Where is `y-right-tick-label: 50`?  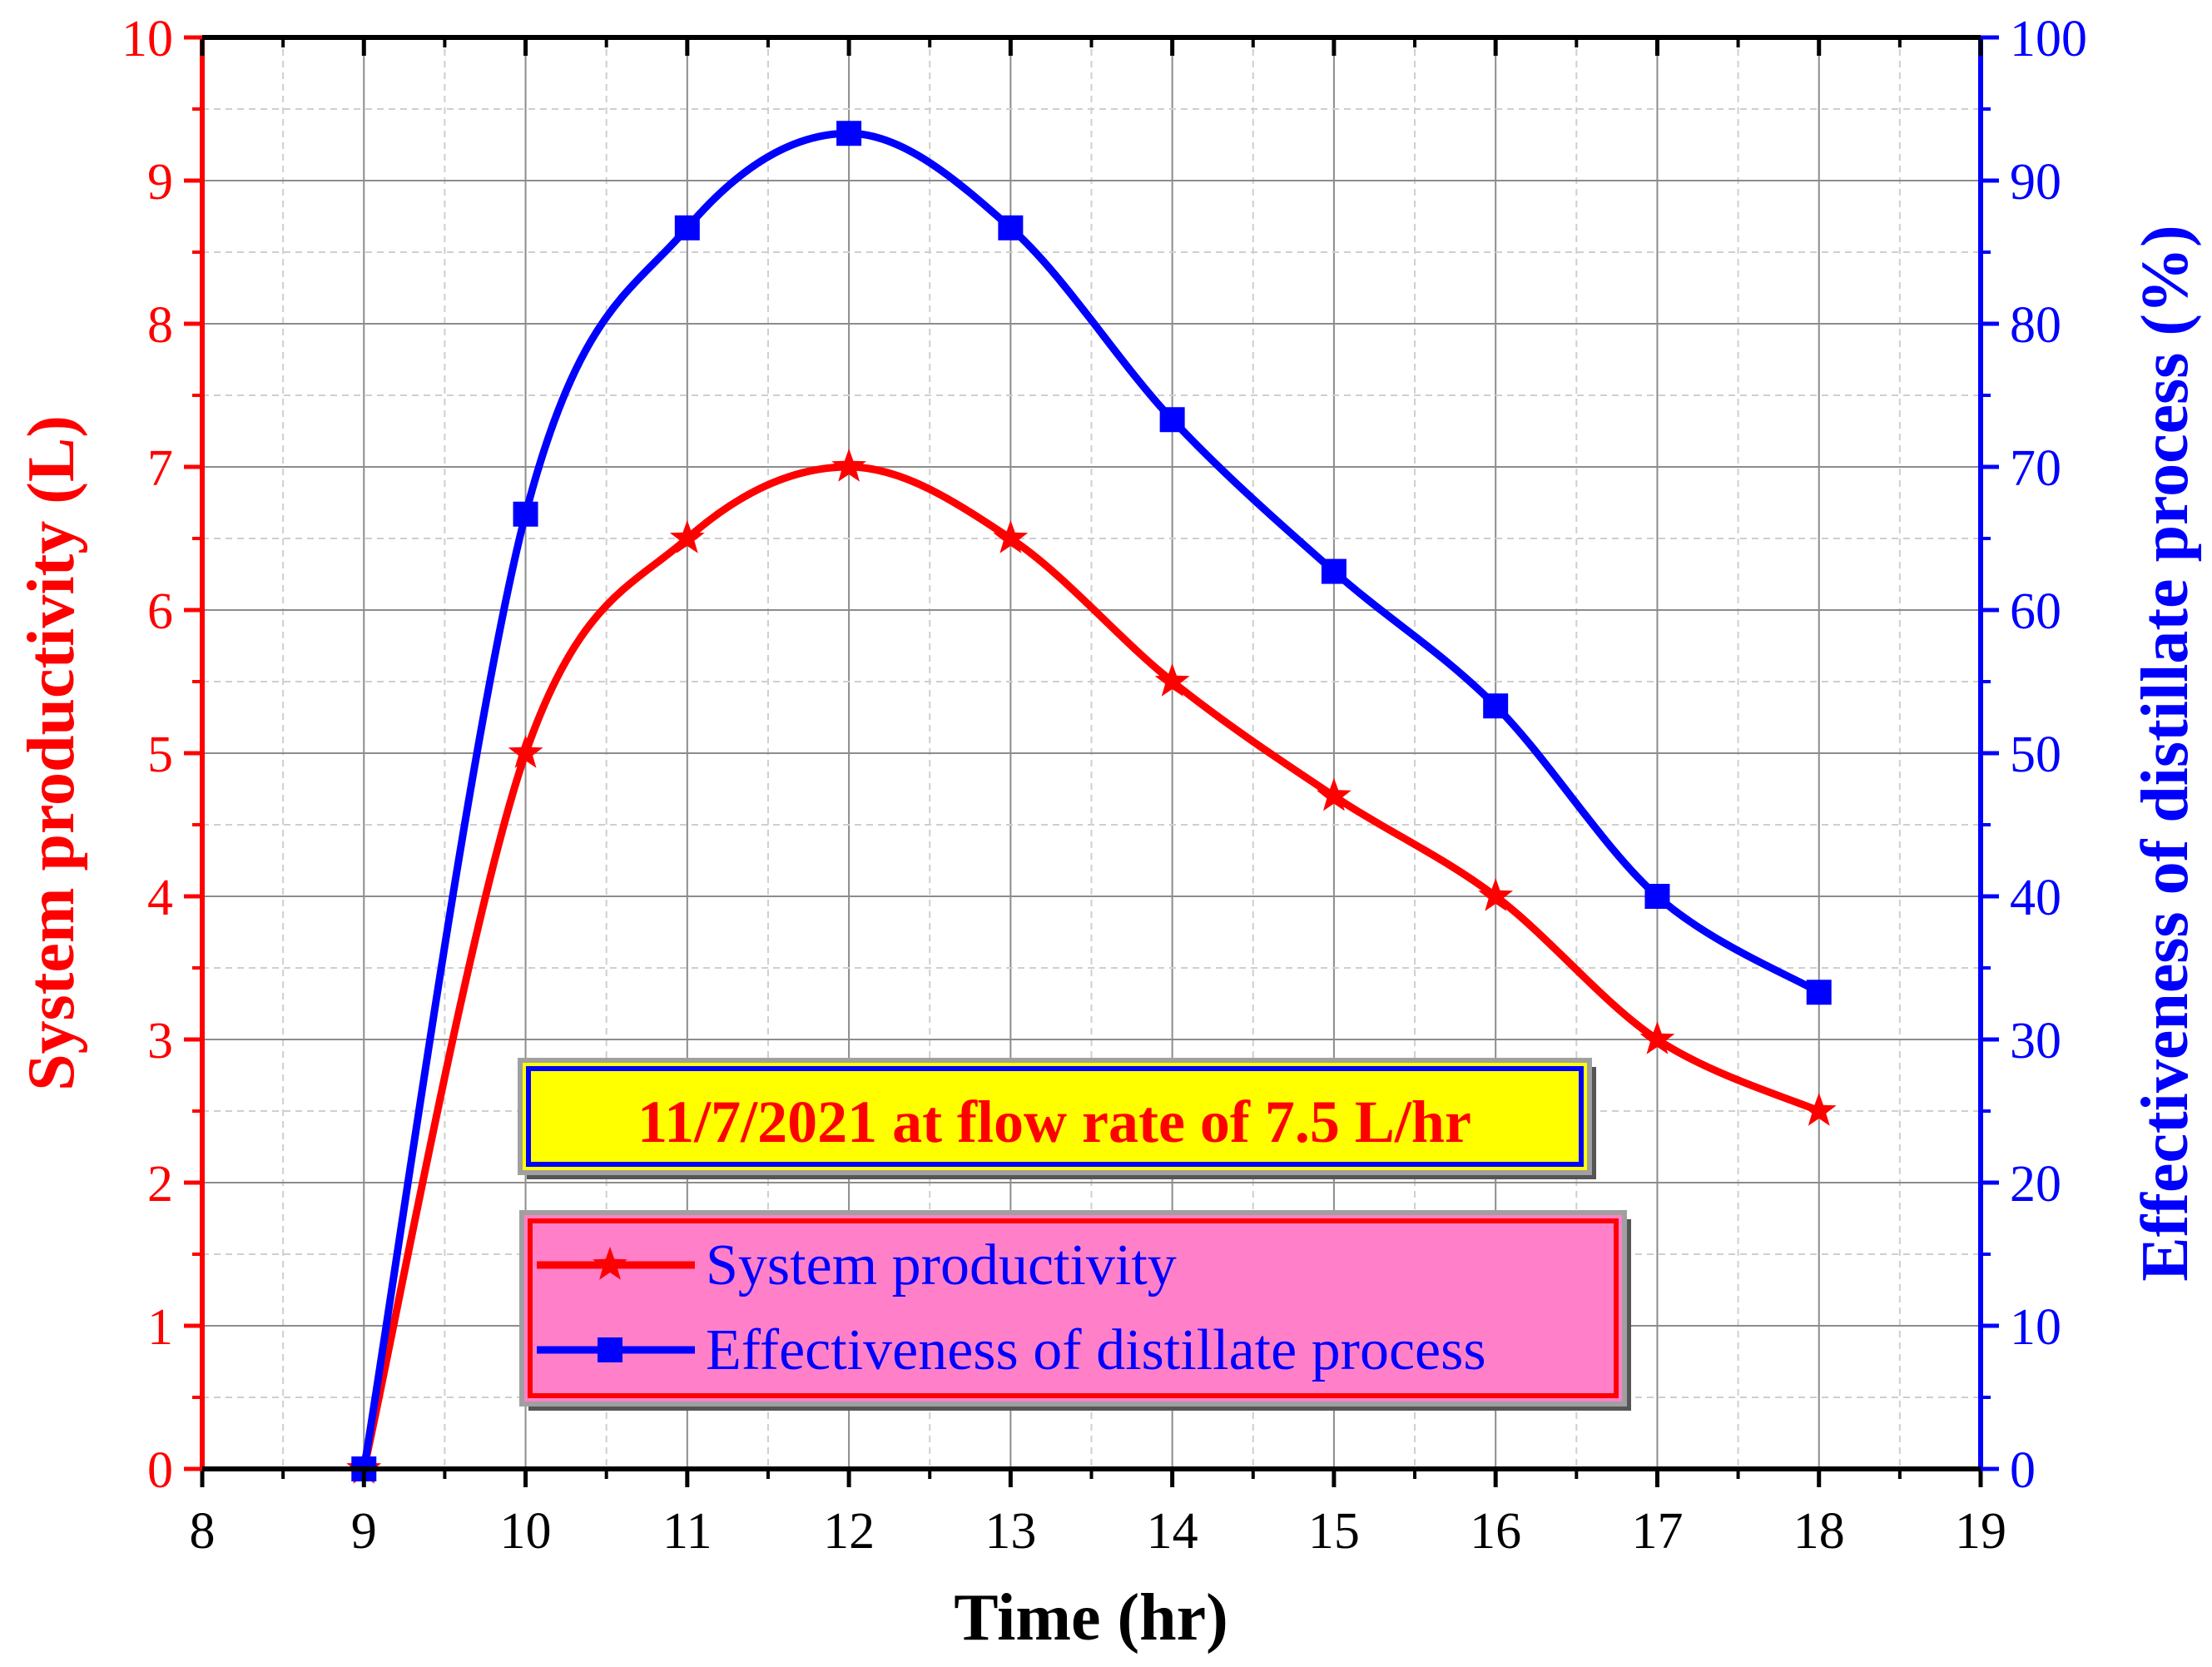
y-right-tick-label: 50 is located at coordinates (2036, 755).